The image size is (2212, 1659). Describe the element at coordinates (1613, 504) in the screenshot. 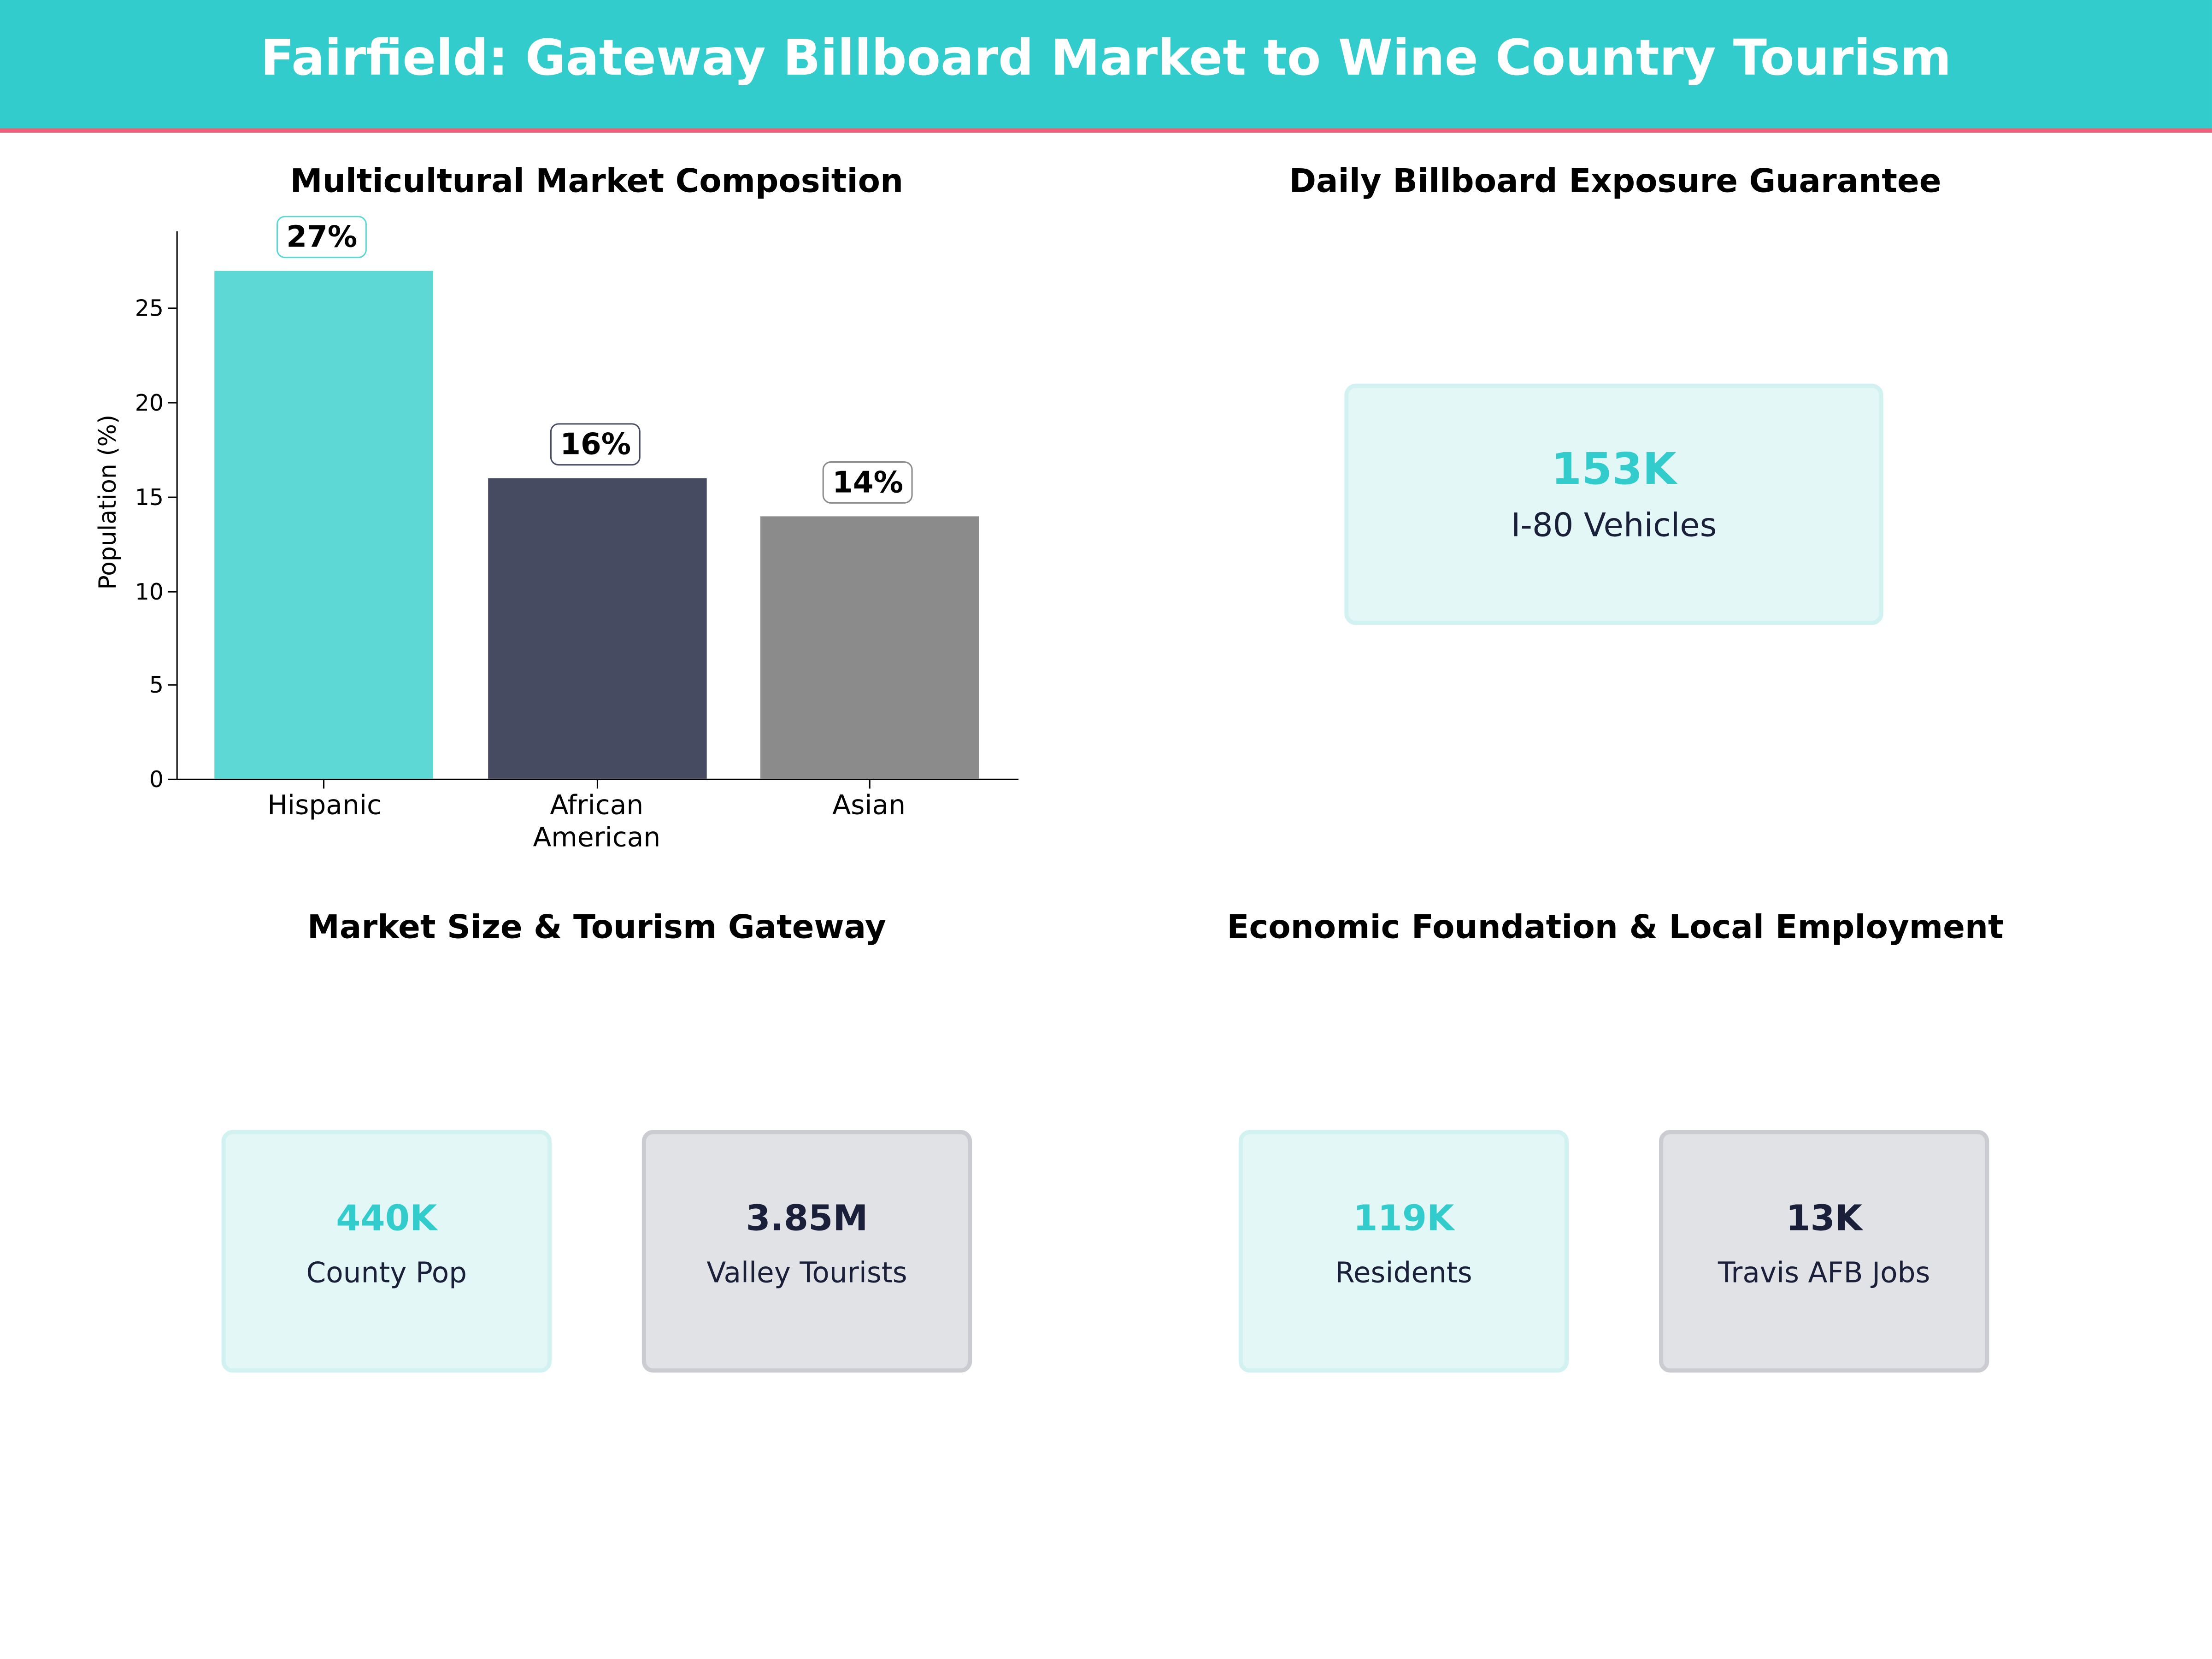

I see `exposure-card: 153K I-80 Vehicles` at that location.